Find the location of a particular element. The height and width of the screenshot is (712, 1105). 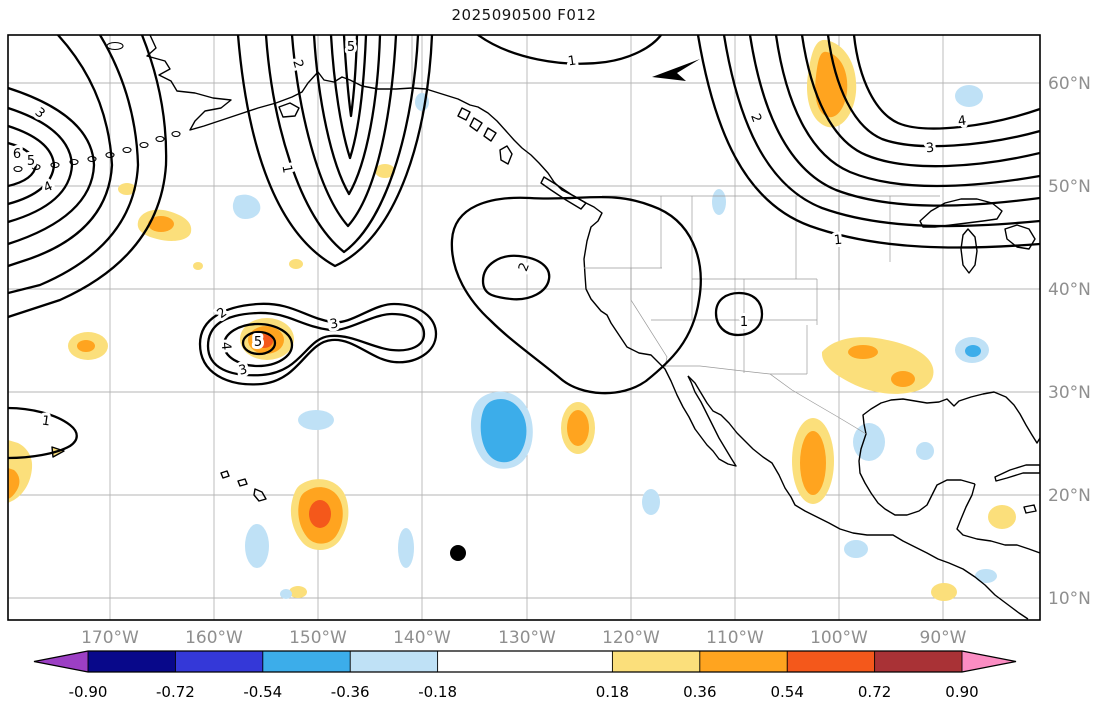

x-tick-label: 90°W is located at coordinates (943, 638).